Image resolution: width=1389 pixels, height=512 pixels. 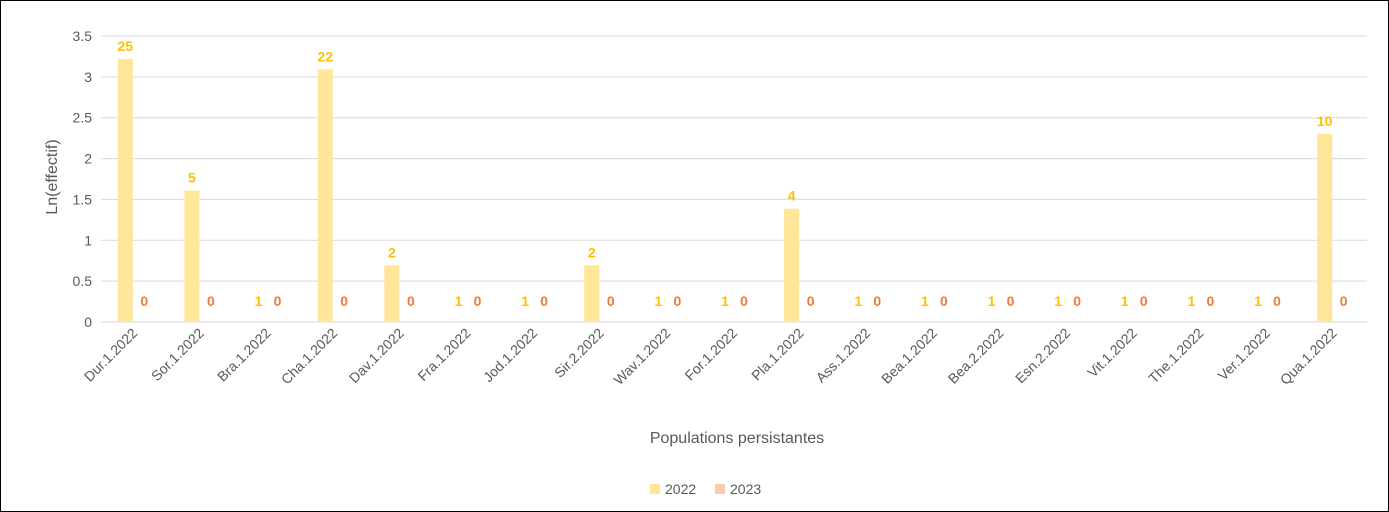 I want to click on x-tick-label: Sir.2.2022, so click(x=579, y=353).